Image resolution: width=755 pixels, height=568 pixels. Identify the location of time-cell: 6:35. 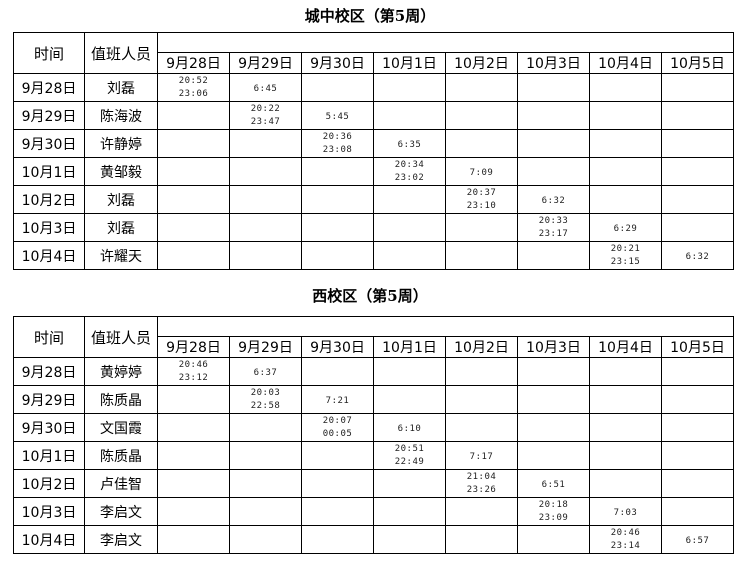
(409, 143).